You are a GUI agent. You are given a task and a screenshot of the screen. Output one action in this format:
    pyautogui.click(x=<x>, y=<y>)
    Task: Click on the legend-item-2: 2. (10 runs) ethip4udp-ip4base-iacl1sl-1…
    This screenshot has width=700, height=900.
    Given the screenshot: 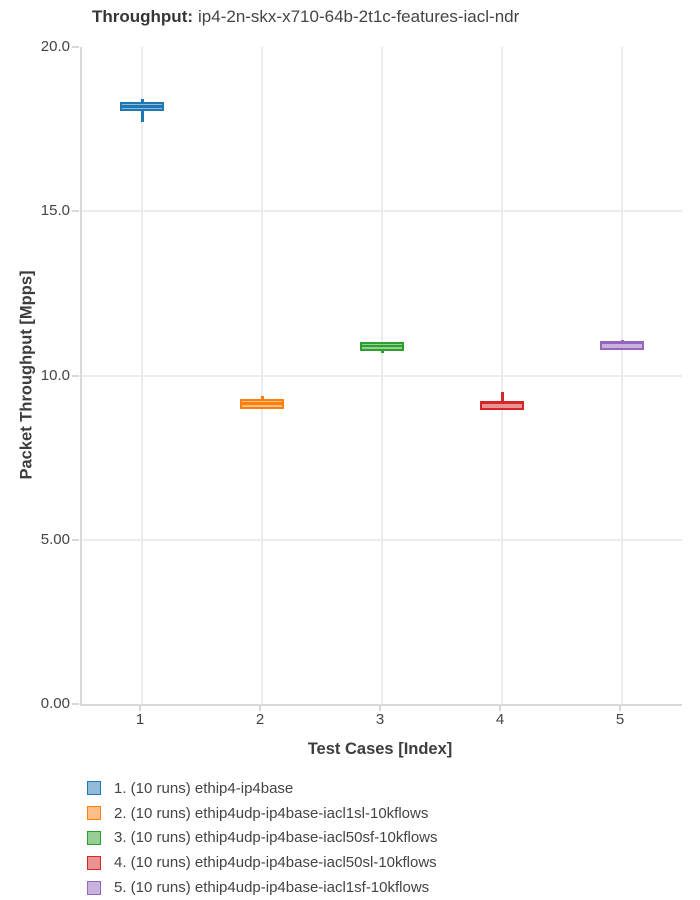 What is the action you would take?
    pyautogui.click(x=262, y=813)
    